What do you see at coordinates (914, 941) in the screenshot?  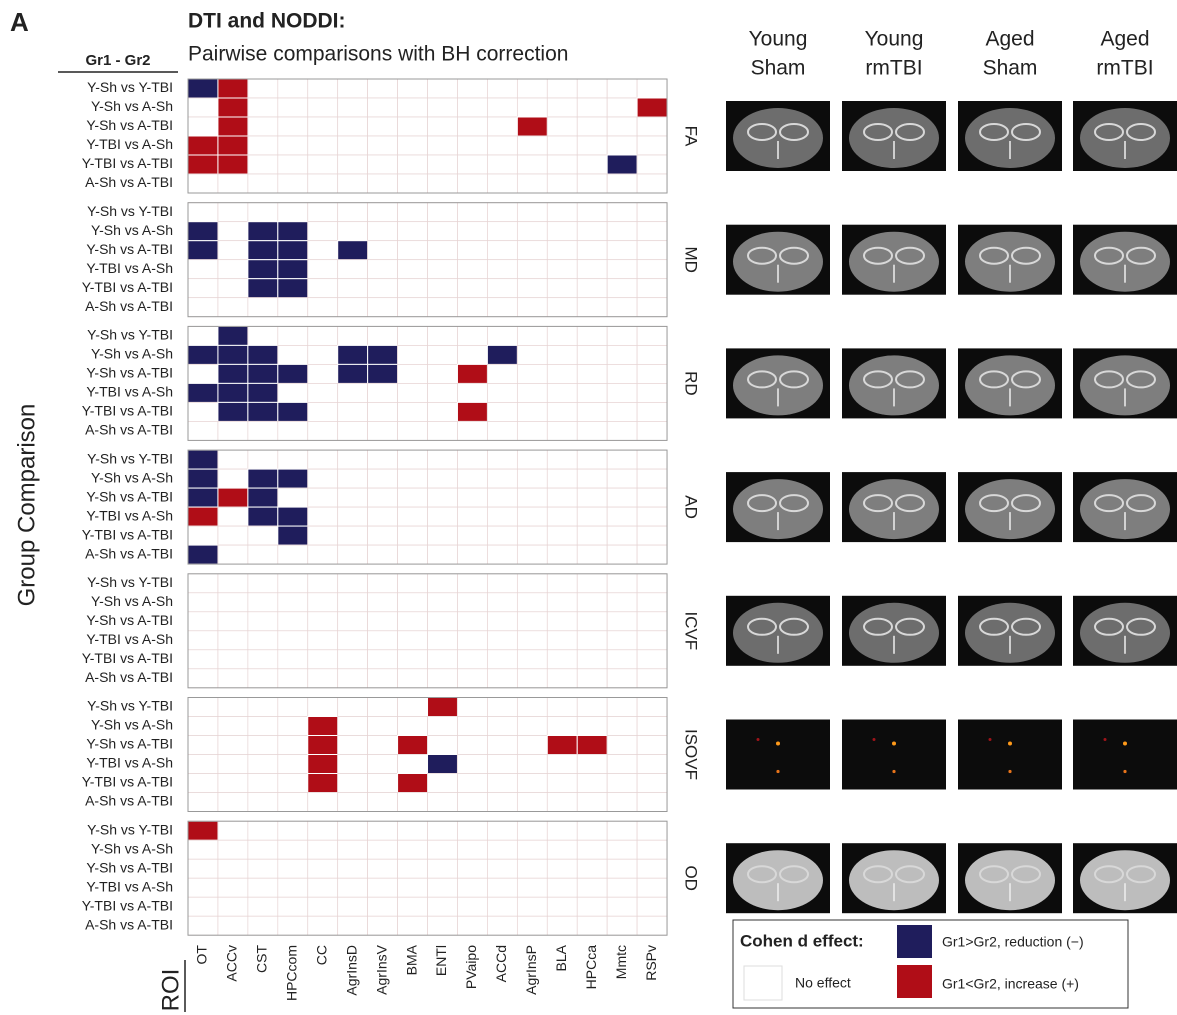 I see `legend-swatch` at bounding box center [914, 941].